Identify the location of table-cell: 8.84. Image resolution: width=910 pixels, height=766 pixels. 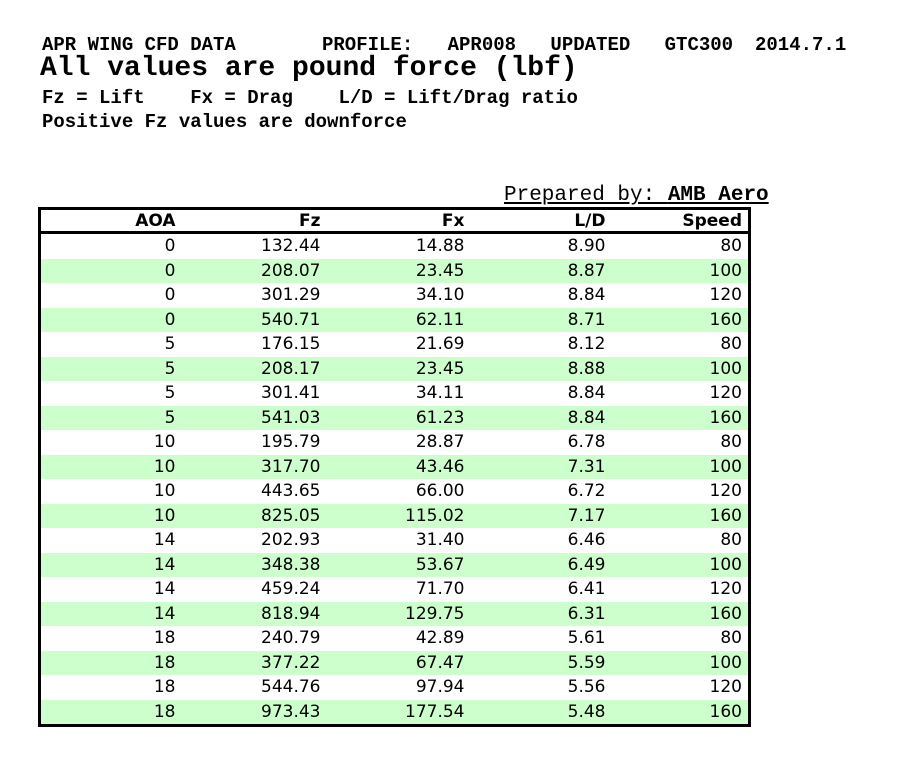
(586, 417).